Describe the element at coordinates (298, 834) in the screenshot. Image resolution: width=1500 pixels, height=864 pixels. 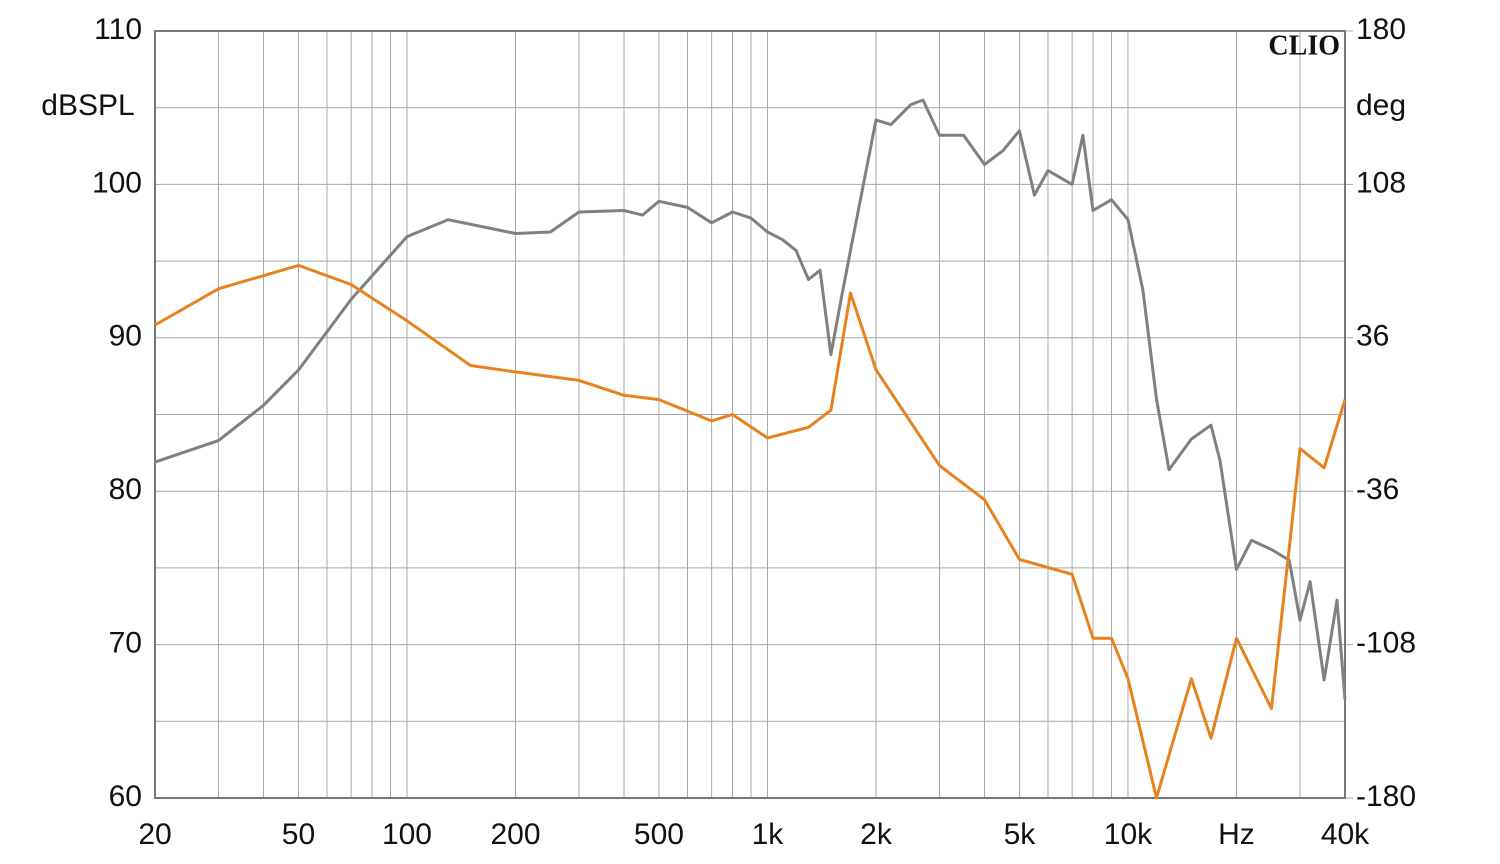
I see `x-tick-label: 50` at that location.